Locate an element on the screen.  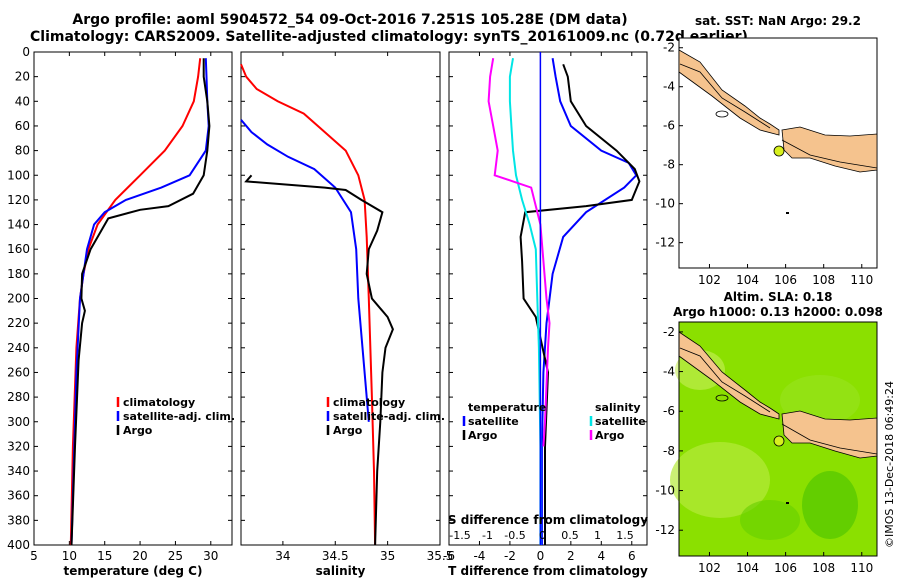
sst-map-ytick-label: -4 is located at coordinates (669, 87).